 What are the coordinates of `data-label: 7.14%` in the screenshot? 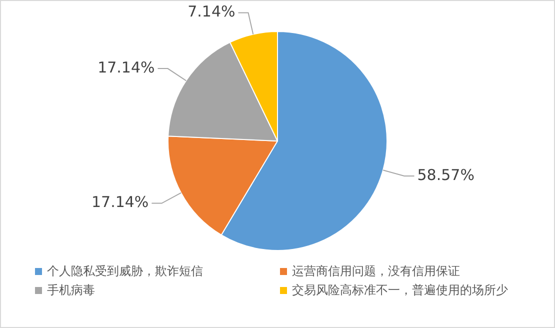 It's located at (212, 11).